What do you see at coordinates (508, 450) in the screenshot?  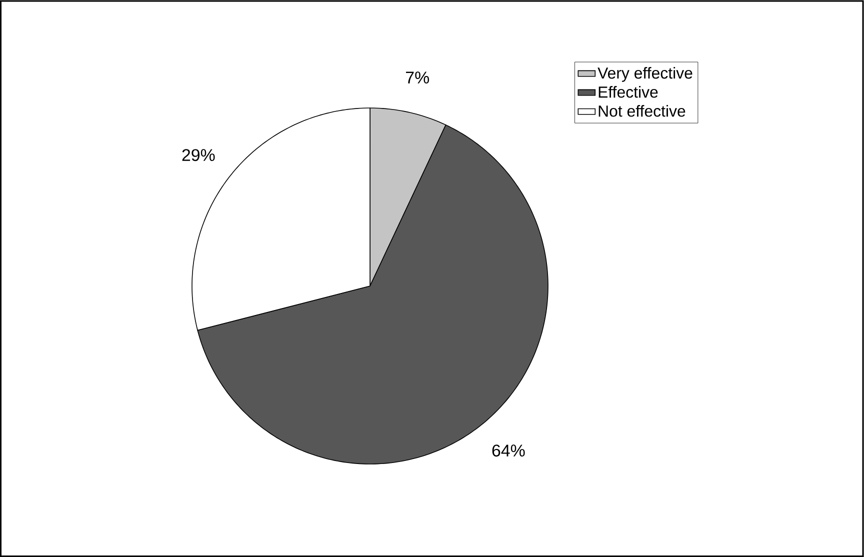 I see `data-label: 64%` at bounding box center [508, 450].